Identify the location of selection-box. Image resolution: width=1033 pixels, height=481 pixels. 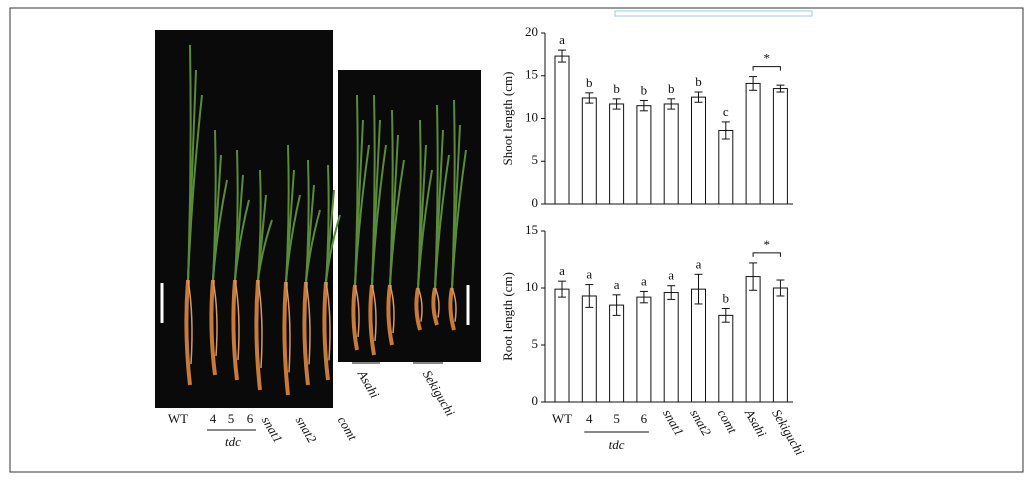
(713, 13).